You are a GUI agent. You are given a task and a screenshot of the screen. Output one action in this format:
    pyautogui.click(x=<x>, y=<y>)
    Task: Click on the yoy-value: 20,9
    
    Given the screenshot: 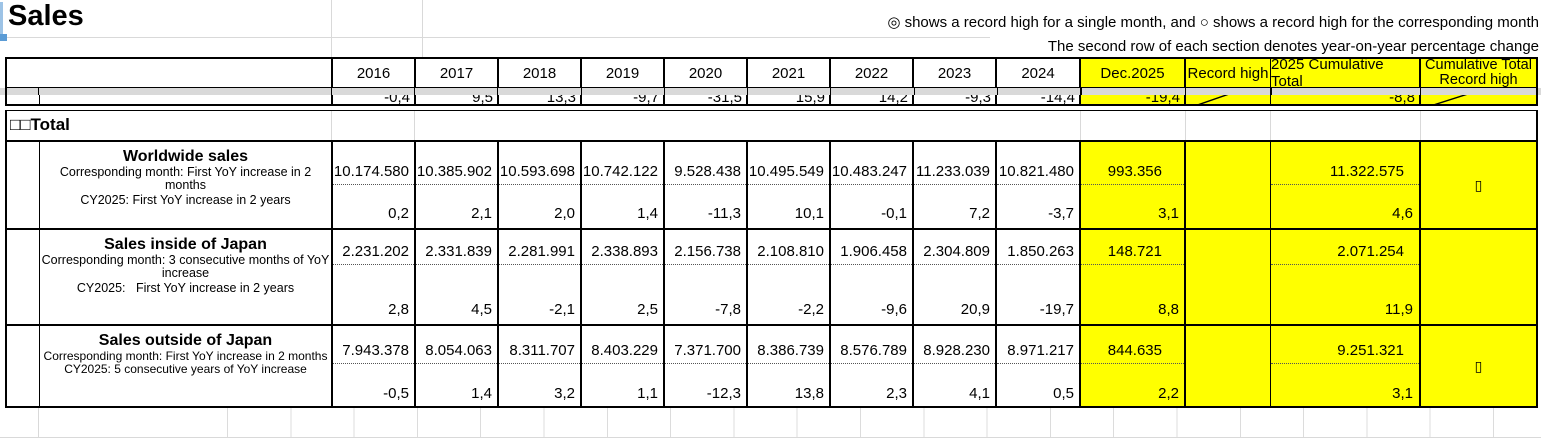 What is the action you would take?
    pyautogui.click(x=975, y=309)
    